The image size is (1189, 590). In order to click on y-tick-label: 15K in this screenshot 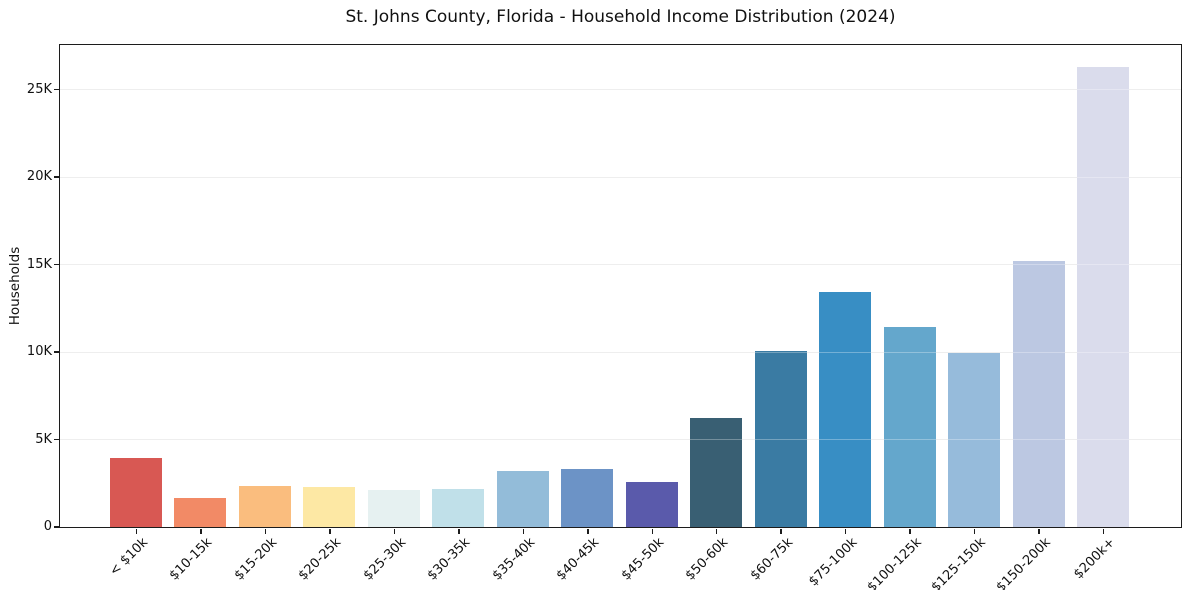, I will do `click(39, 264)`.